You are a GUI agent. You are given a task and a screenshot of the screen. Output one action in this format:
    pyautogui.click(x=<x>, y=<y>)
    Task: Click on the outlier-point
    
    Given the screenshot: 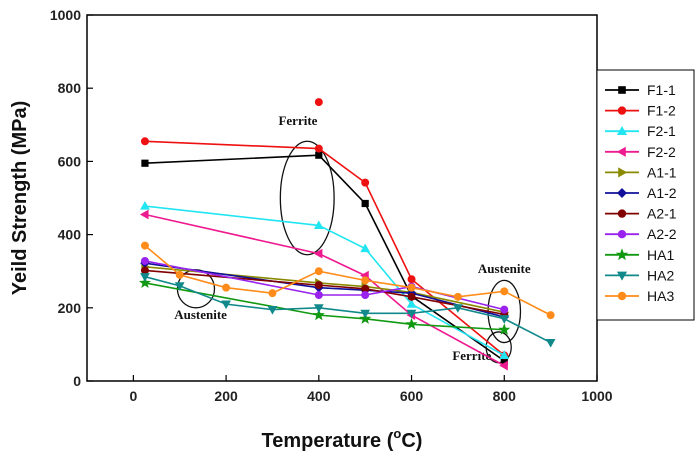 What is the action you would take?
    pyautogui.click(x=318, y=102)
    